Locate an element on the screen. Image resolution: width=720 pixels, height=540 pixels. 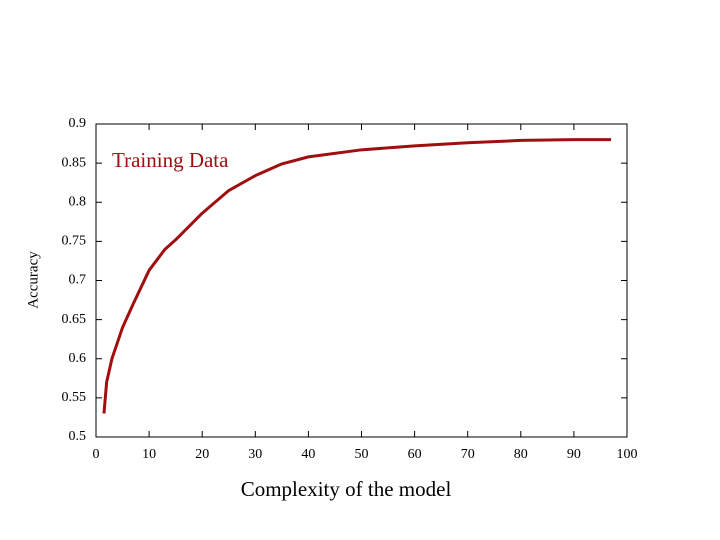
x-tick-label: 60 is located at coordinates (415, 454).